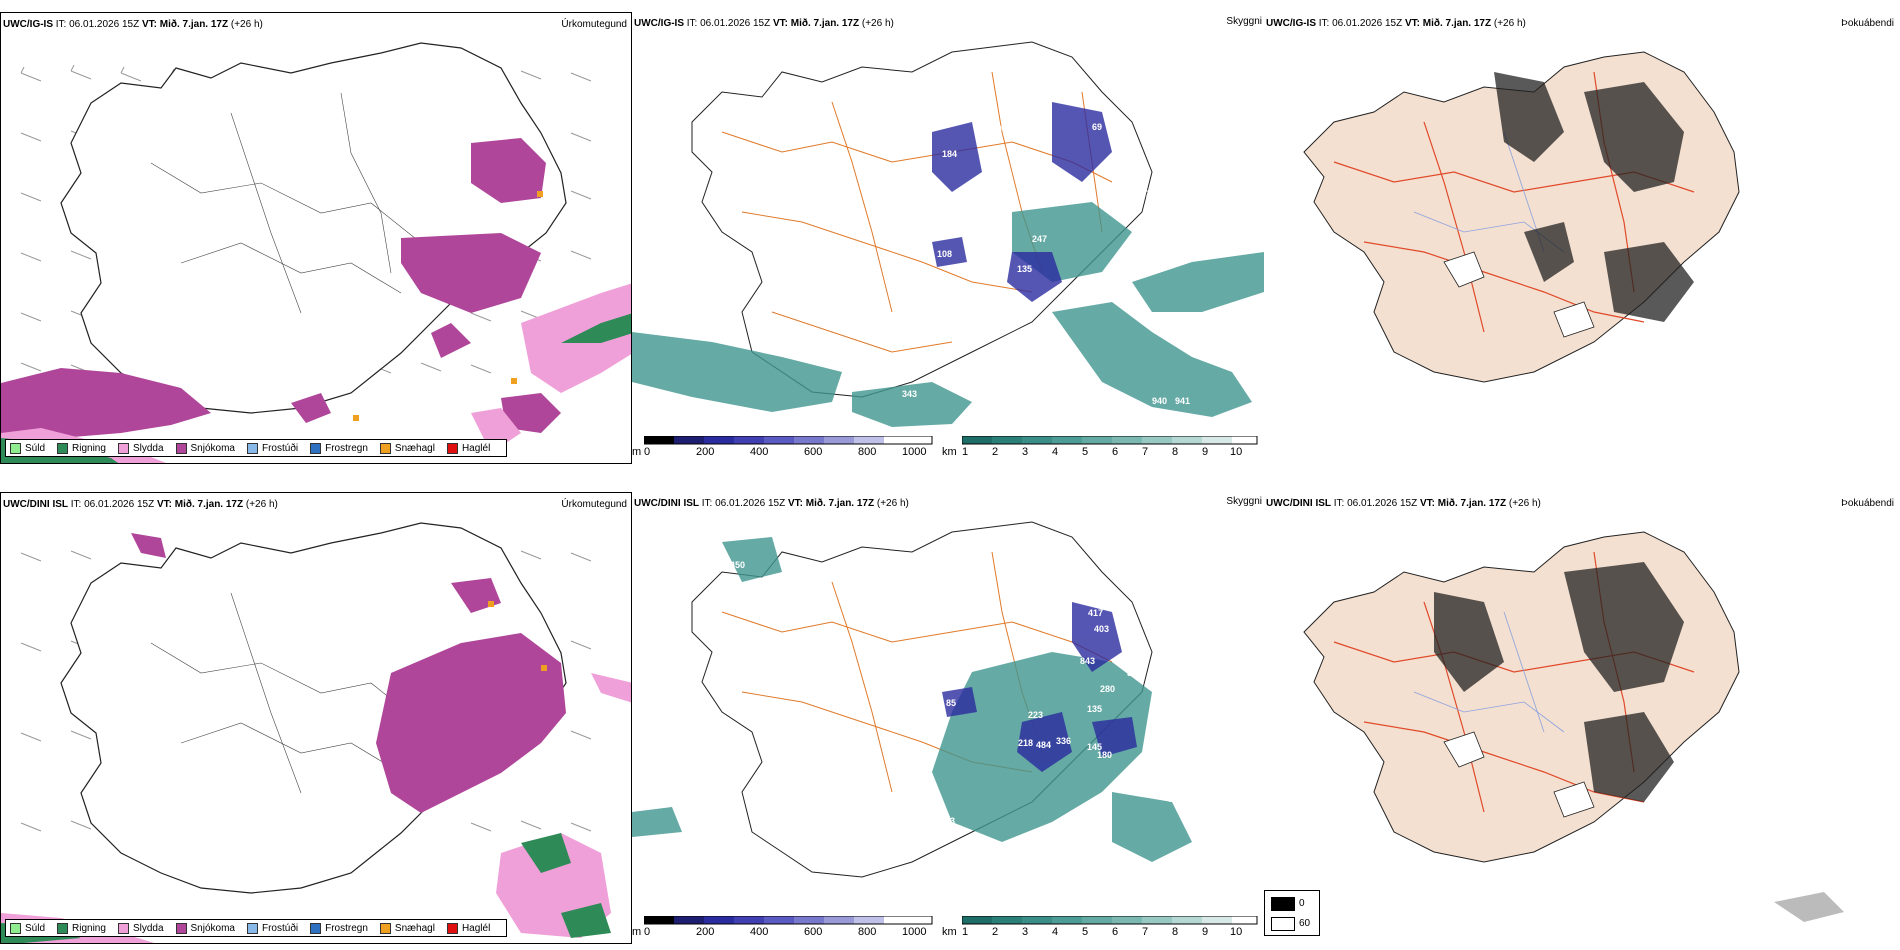 Image resolution: width=1900 pixels, height=950 pixels. Describe the element at coordinates (414, 448) in the screenshot. I see `legend-label: Snæhagl` at that location.